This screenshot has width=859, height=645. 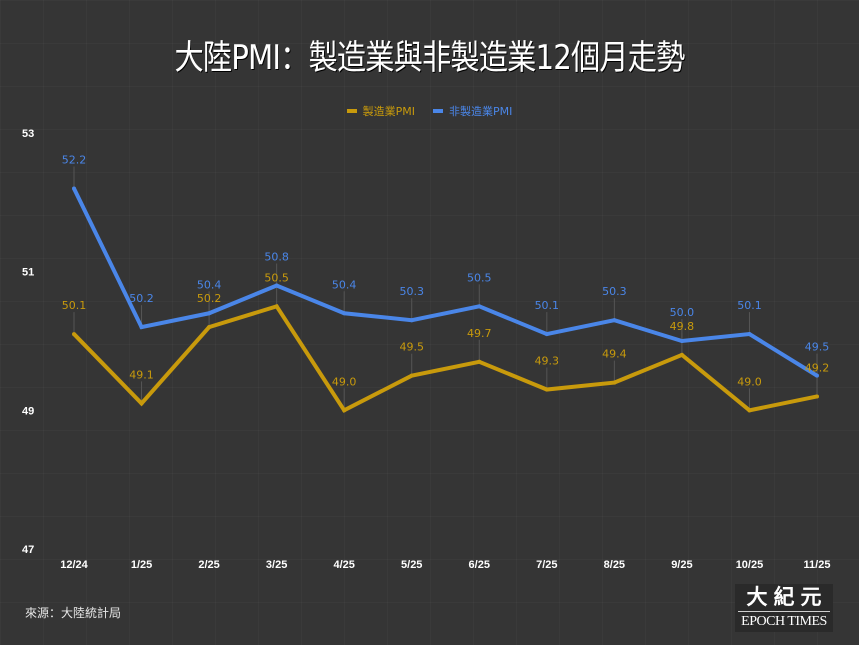 What do you see at coordinates (817, 367) in the screenshot?
I see `data-label: 49.2` at bounding box center [817, 367].